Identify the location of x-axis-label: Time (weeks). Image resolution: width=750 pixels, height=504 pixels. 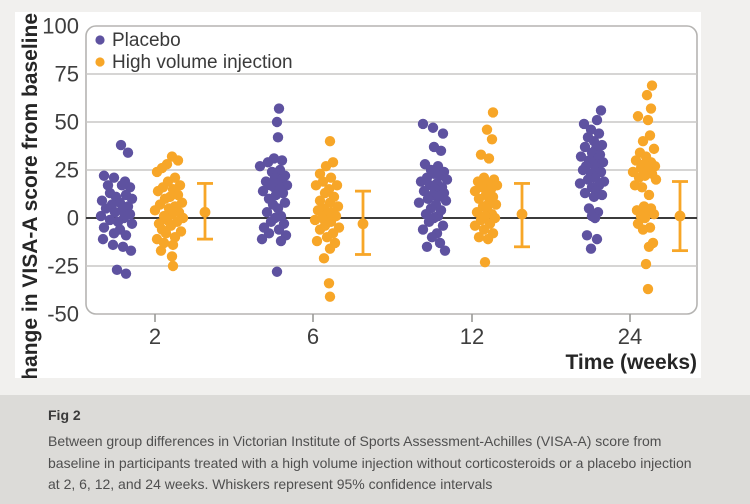
(631, 362).